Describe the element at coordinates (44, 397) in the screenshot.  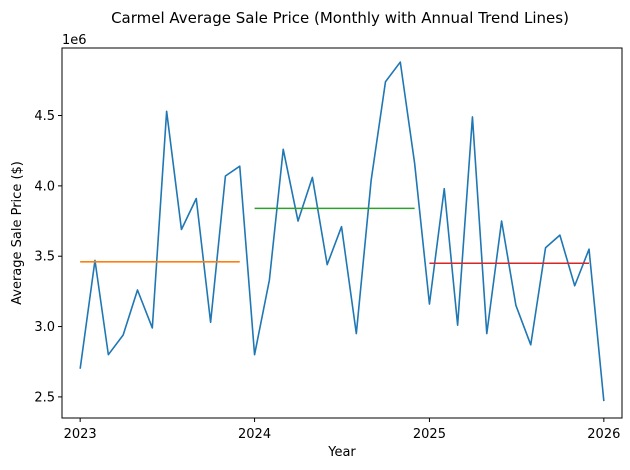
I see `y-tick-label: 2.5` at that location.